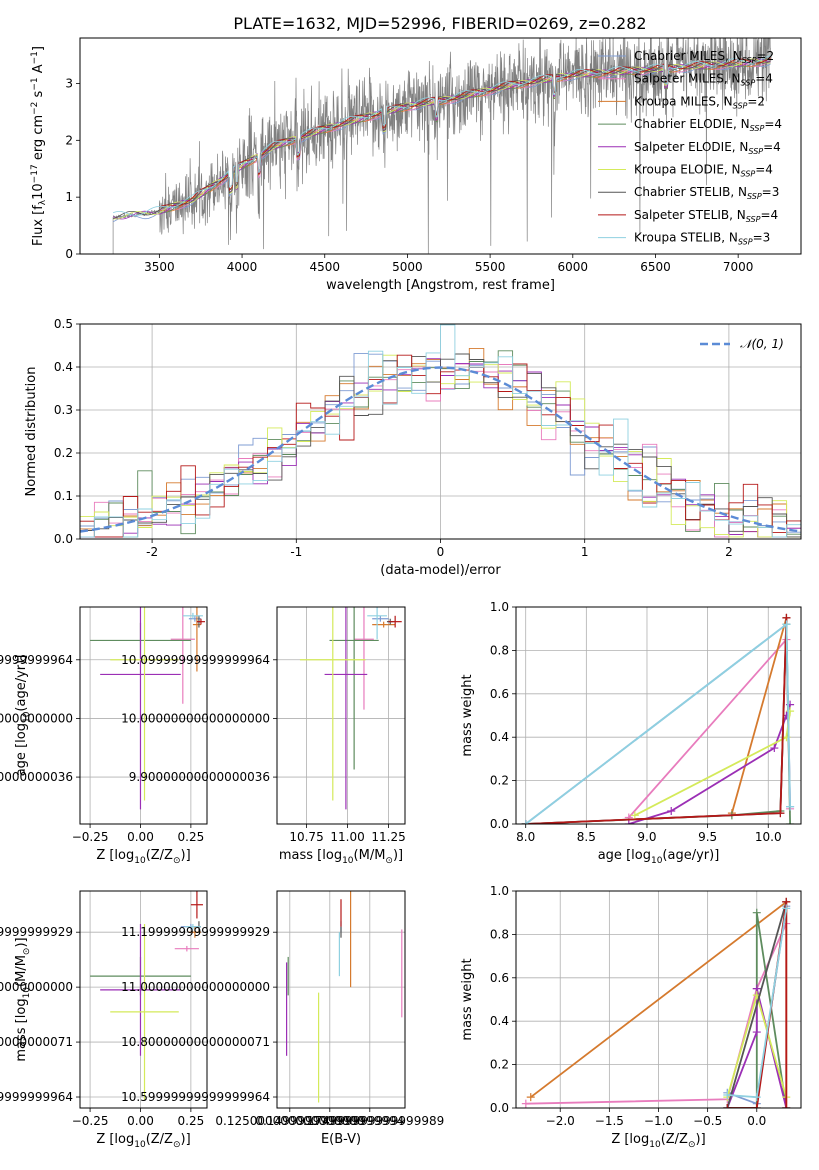 This screenshot has width=819, height=1170. Describe the element at coordinates (525, 837) in the screenshot. I see `x-tick-label: 8.0` at that location.